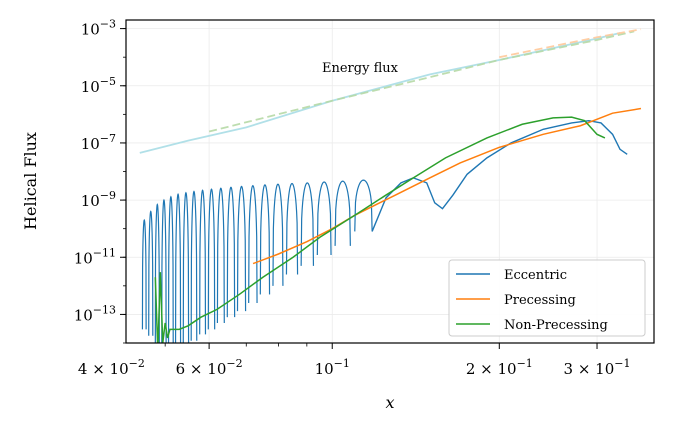 This screenshot has height=432, width=674. What do you see at coordinates (597, 367) in the screenshot?
I see `x-tick-label: 3 × 10⁻¹` at bounding box center [597, 367].